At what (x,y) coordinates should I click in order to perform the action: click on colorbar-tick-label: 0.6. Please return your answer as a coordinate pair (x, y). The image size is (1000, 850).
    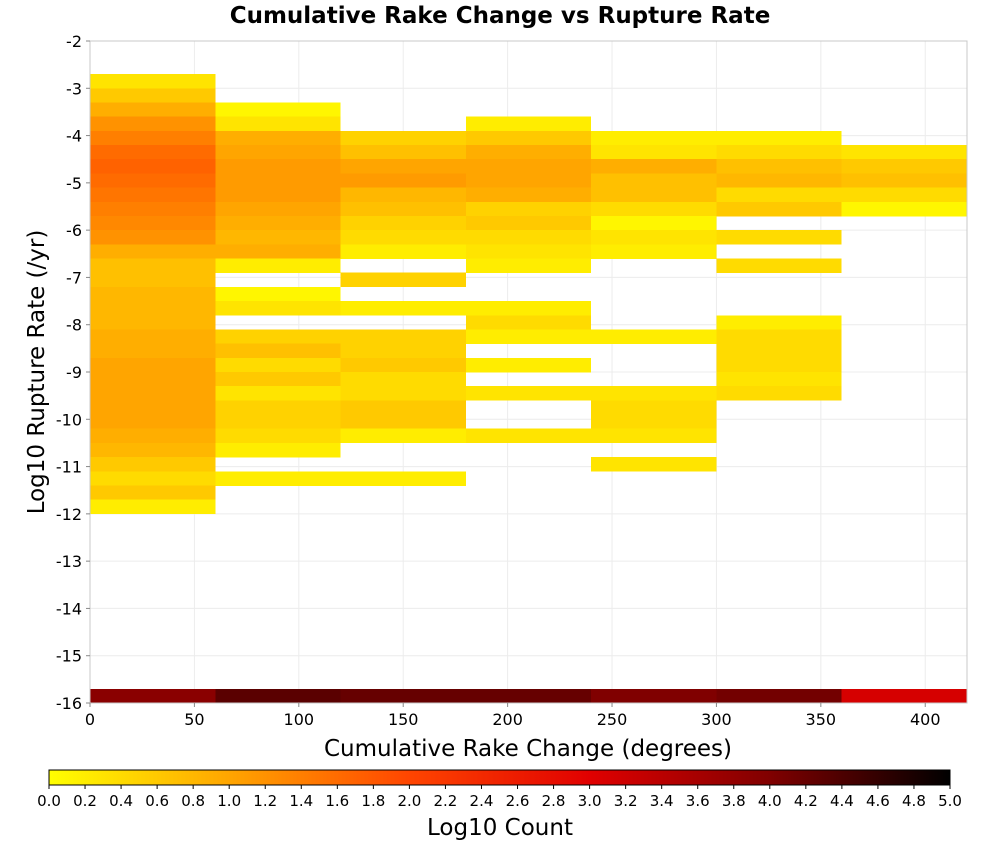
    Looking at the image, I should click on (157, 801).